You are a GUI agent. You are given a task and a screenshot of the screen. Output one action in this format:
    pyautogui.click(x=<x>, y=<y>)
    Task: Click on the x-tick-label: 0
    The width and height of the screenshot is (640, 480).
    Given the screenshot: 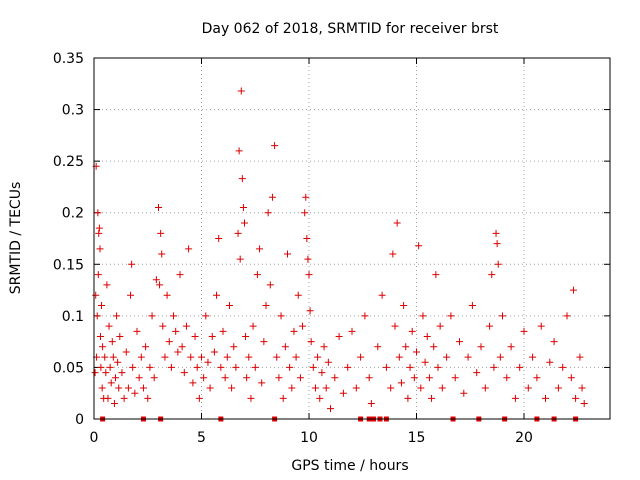 What is the action you would take?
    pyautogui.click(x=94, y=438)
    